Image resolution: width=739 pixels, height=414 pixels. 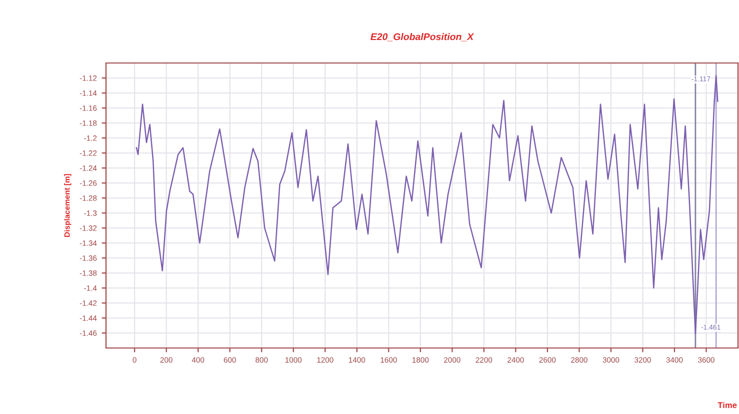 I want to click on x-axis-title: Time, so click(x=727, y=405).